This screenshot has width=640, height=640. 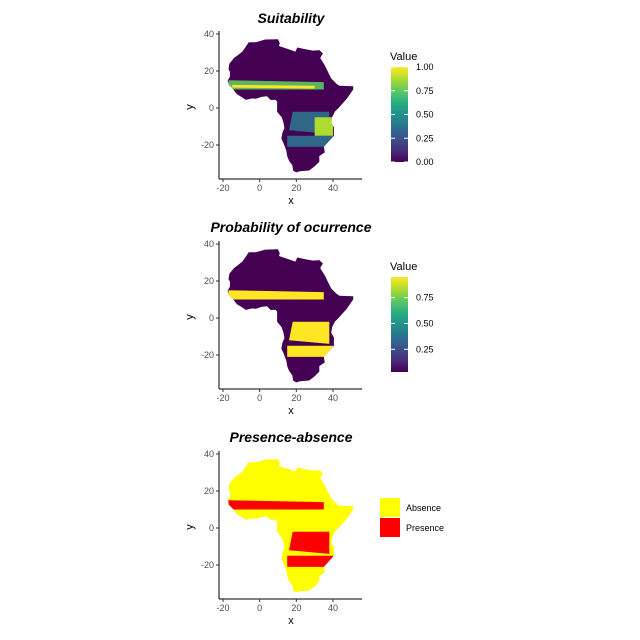 What do you see at coordinates (412, 517) in the screenshot?
I see `categorical-legend: Absence Presence` at bounding box center [412, 517].